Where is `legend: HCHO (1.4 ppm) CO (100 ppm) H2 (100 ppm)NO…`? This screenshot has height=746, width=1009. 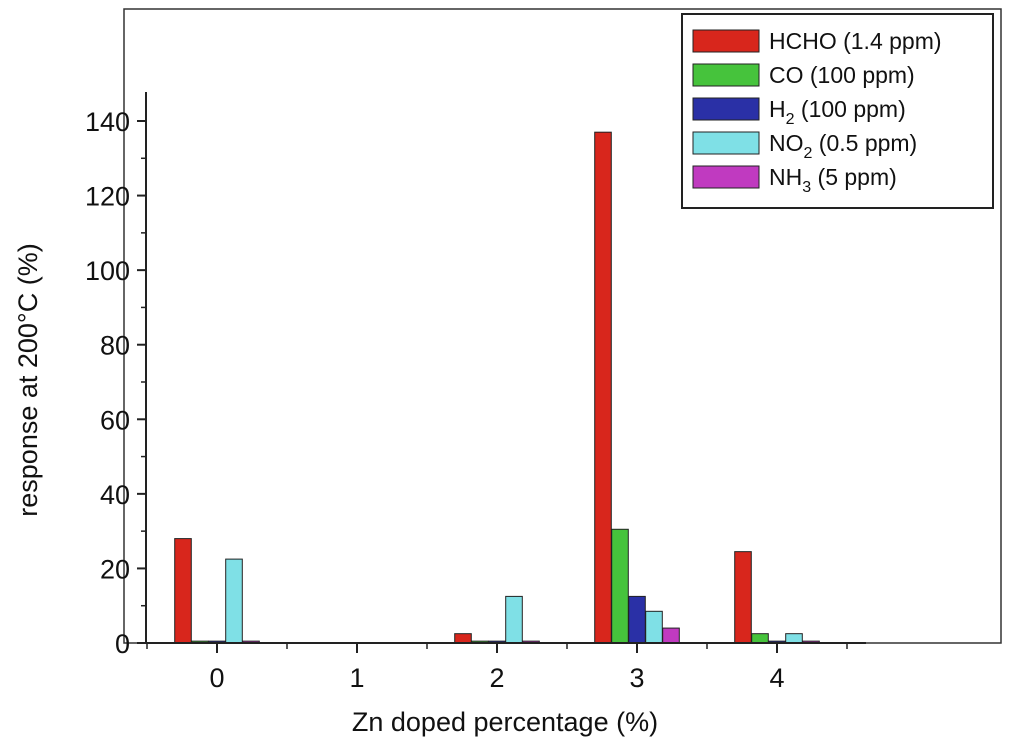
legend: HCHO (1.4 ppm) CO (100 ppm) H2 (100 ppm)NO… is located at coordinates (837, 111).